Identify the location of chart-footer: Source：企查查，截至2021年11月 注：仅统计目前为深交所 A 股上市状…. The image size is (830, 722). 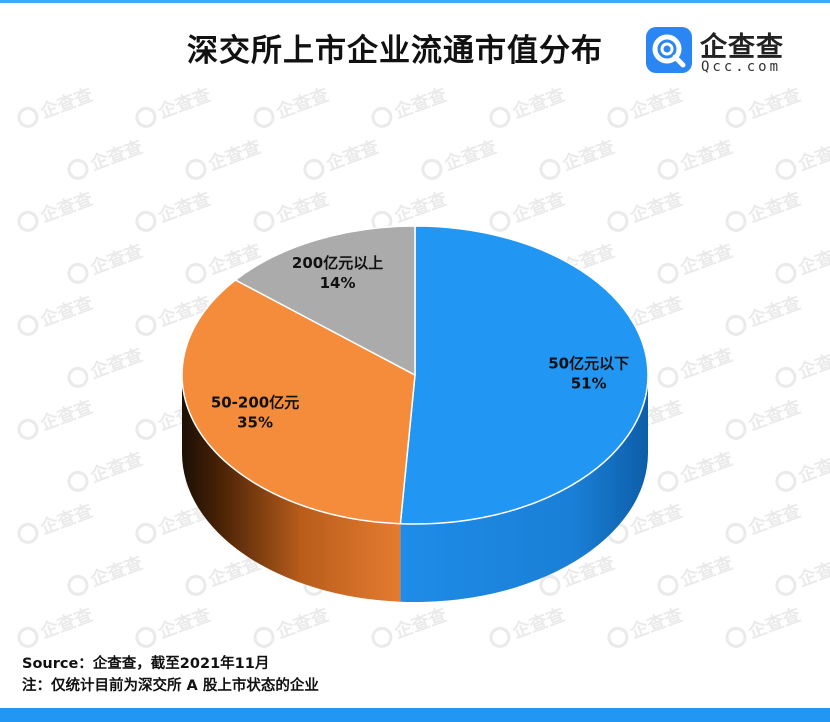
(170, 675).